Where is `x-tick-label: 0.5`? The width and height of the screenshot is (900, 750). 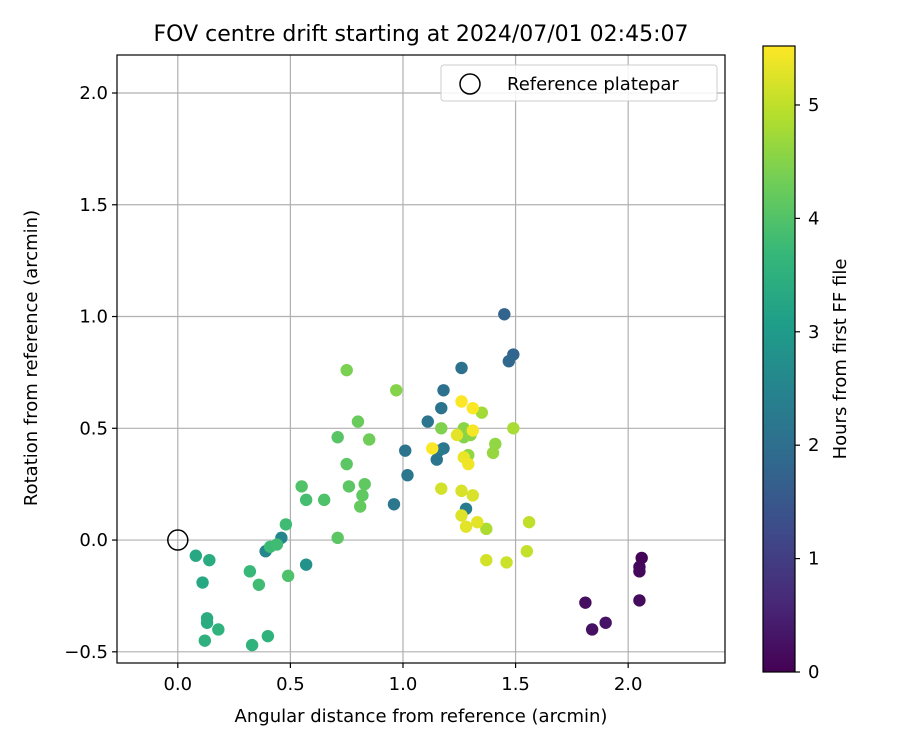
x-tick-label: 0.5 is located at coordinates (290, 684).